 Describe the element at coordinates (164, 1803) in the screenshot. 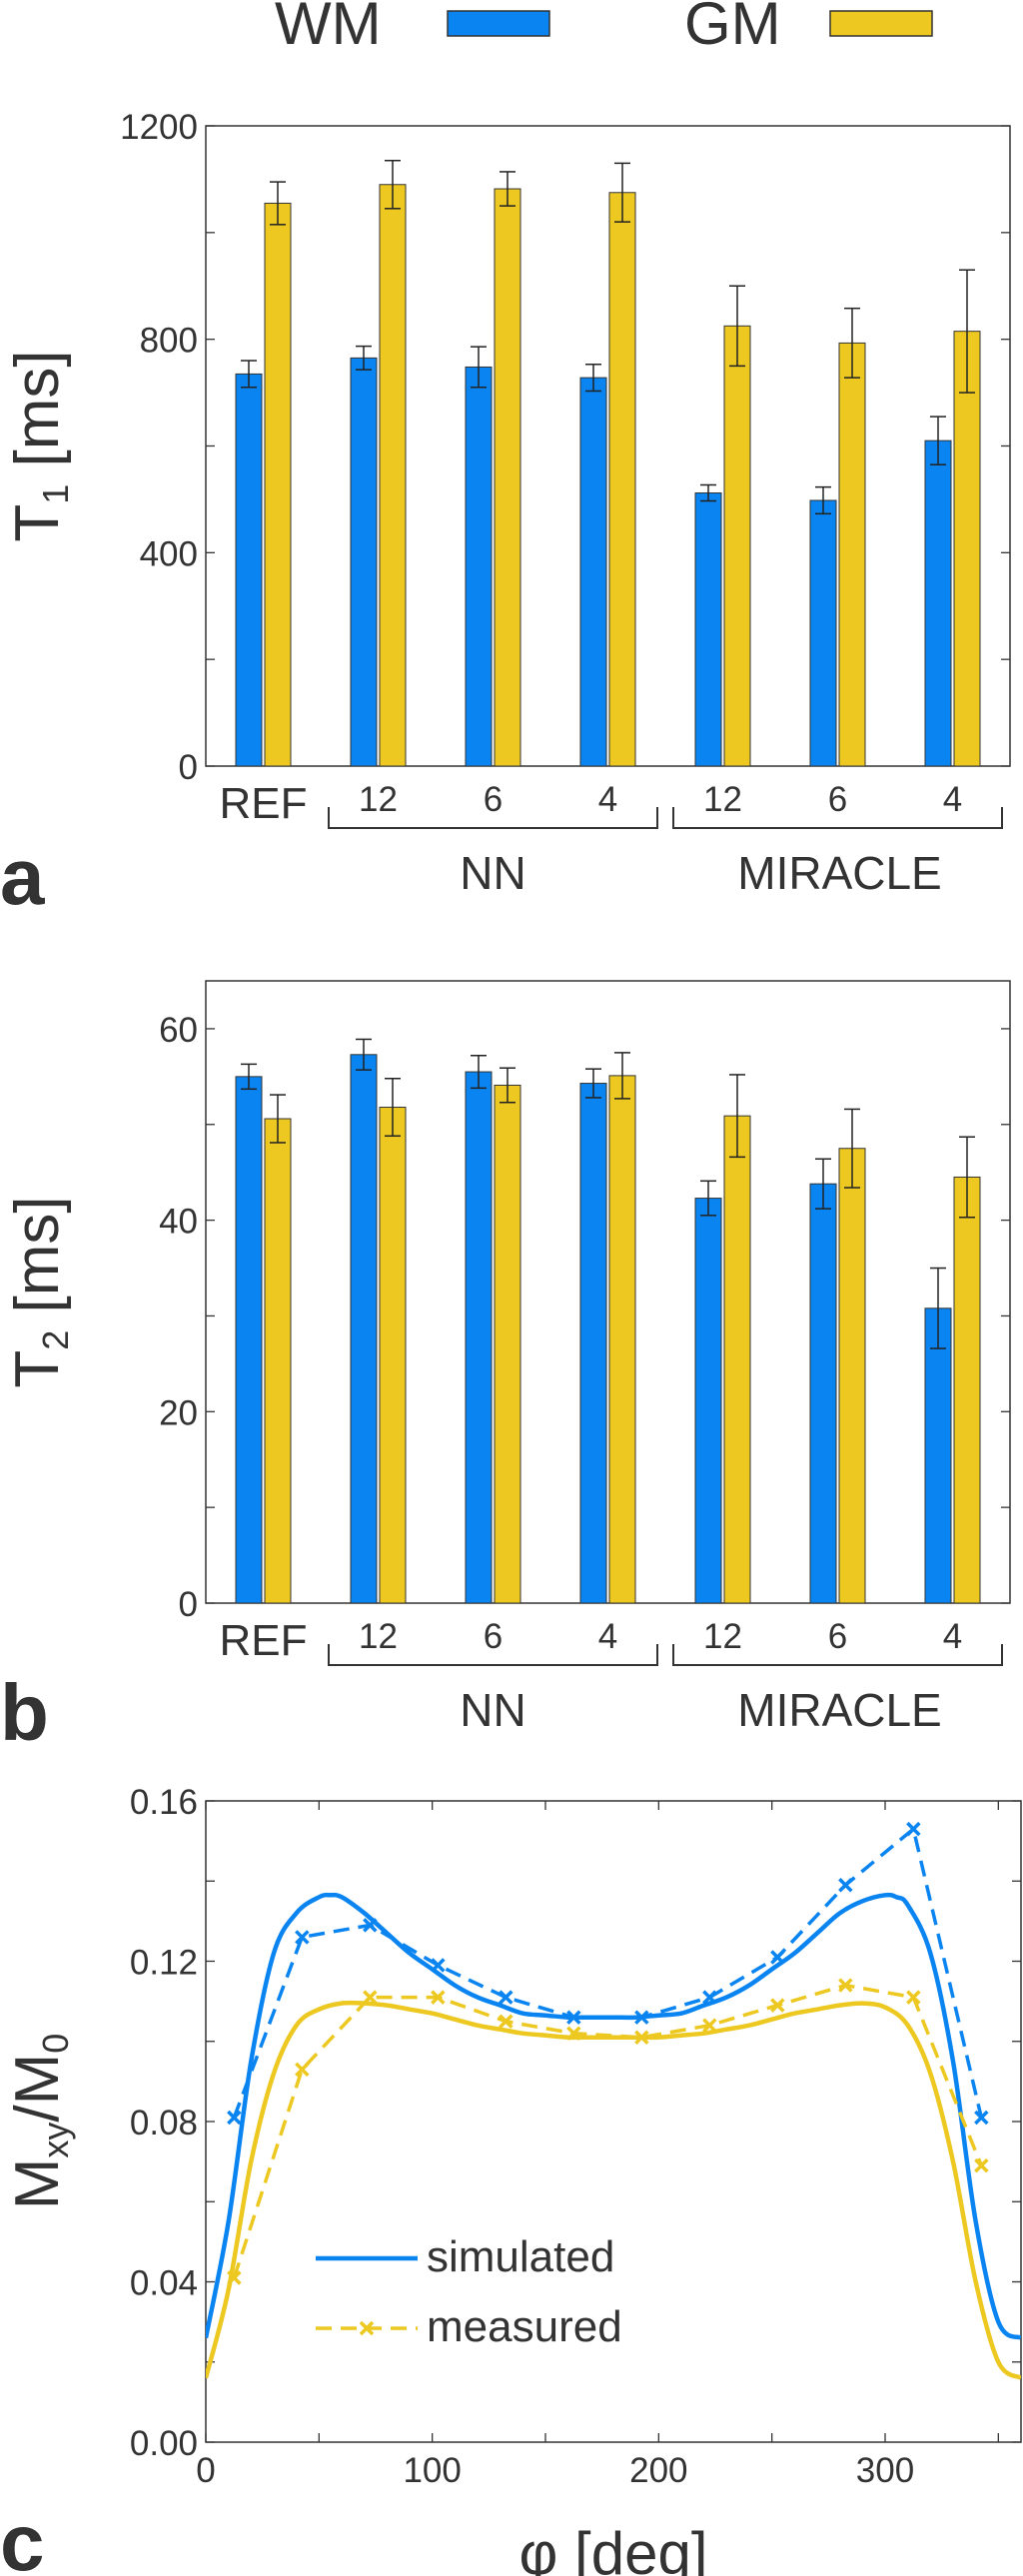

I see `y-tick-label: 0.16` at that location.